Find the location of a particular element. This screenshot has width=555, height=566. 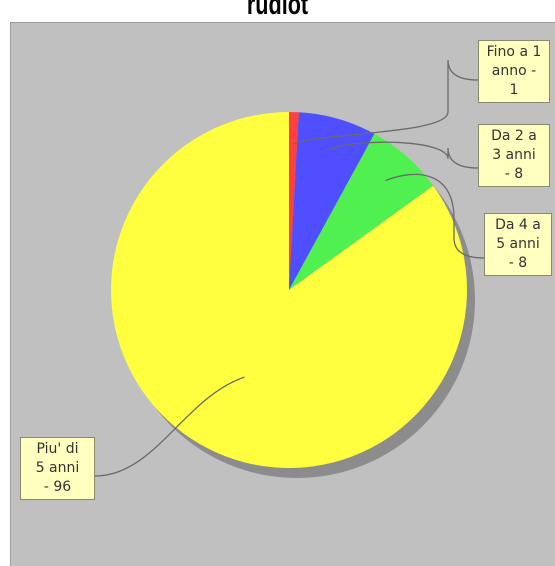

slice-label-line: Da 4 a is located at coordinates (518, 225).